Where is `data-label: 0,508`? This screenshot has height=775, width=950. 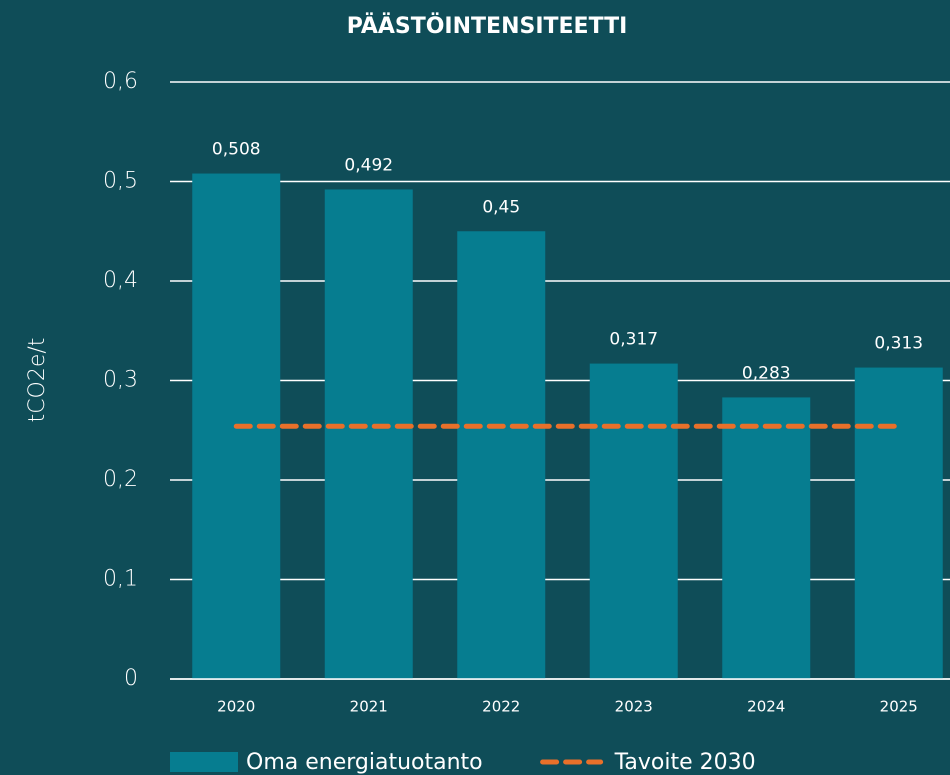 data-label: 0,508 is located at coordinates (236, 150).